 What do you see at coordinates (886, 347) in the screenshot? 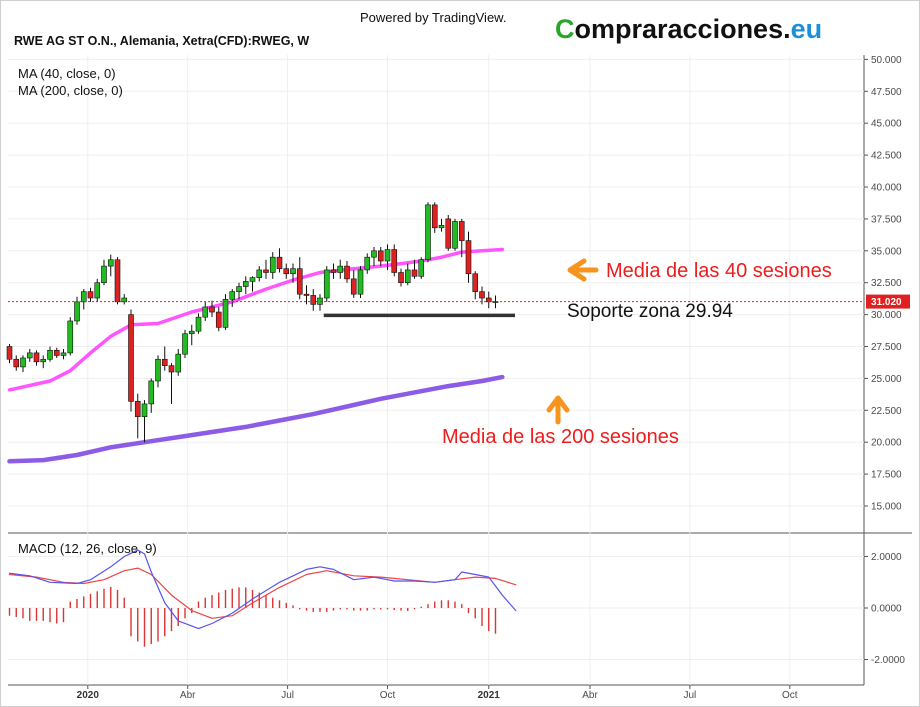
I see `y-tick-label: 27.500` at bounding box center [886, 347].